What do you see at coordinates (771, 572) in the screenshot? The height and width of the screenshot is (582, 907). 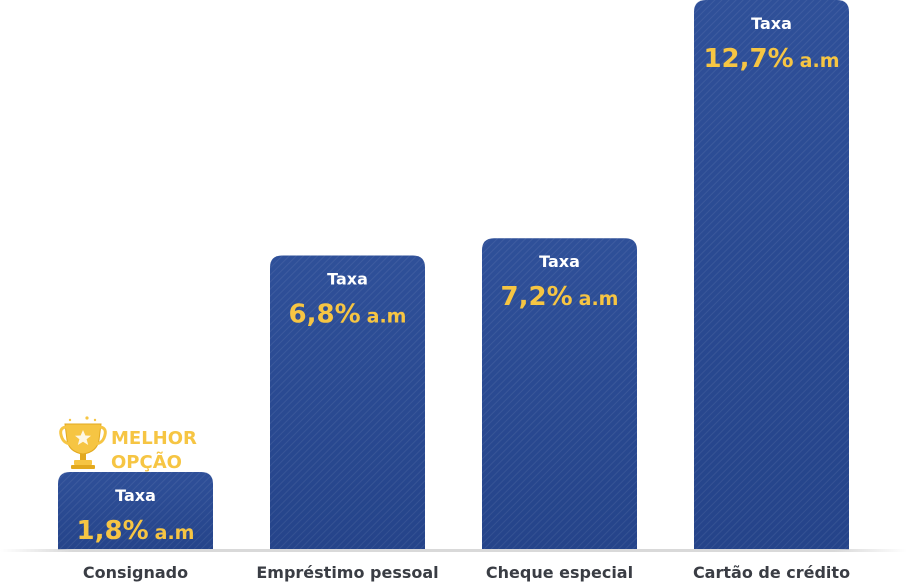 I see `category-label: Cartão de crédito` at bounding box center [771, 572].